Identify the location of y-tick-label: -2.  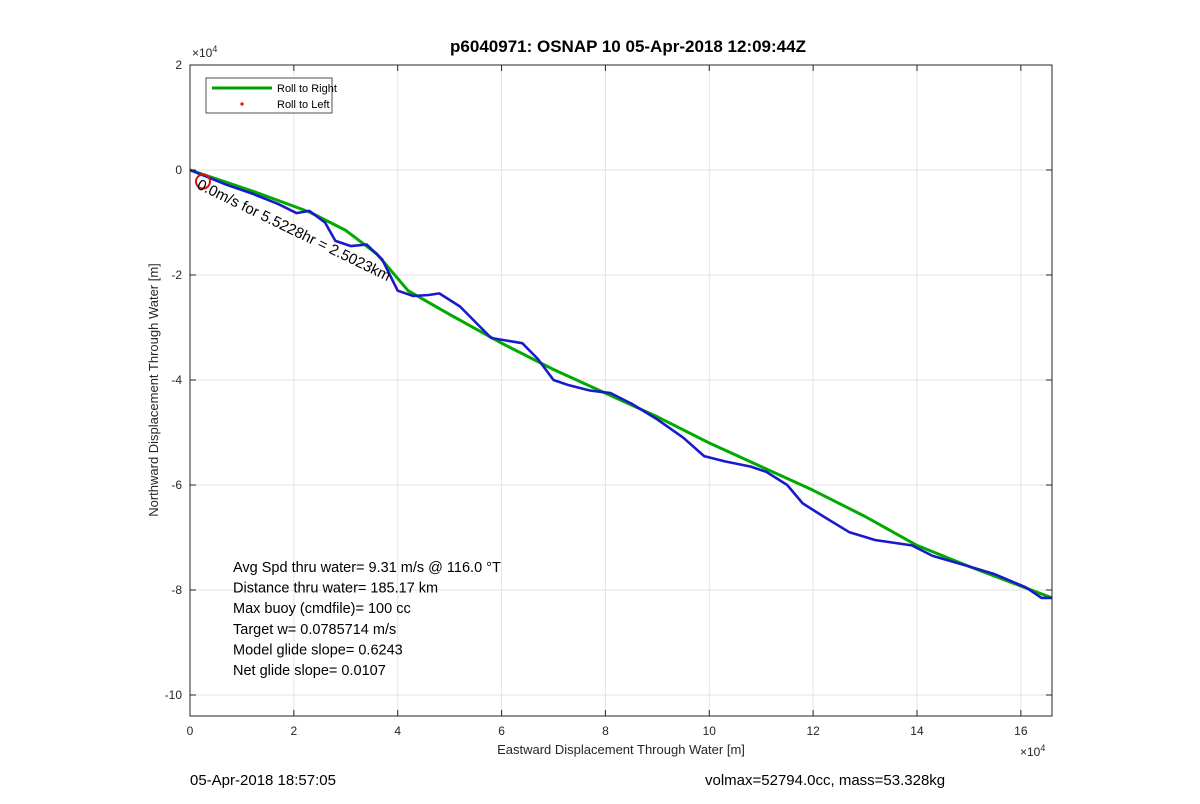
(176, 275).